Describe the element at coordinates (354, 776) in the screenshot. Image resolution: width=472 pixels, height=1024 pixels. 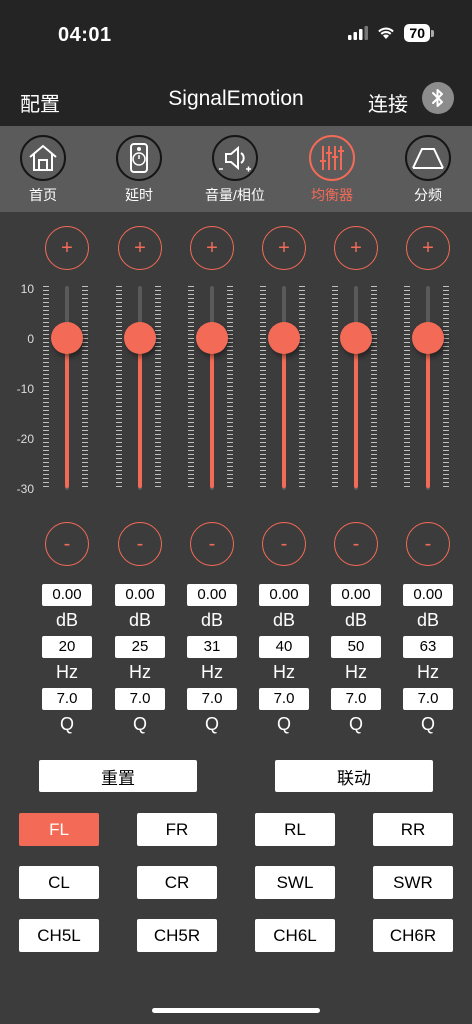
I see `link-button: 联动` at that location.